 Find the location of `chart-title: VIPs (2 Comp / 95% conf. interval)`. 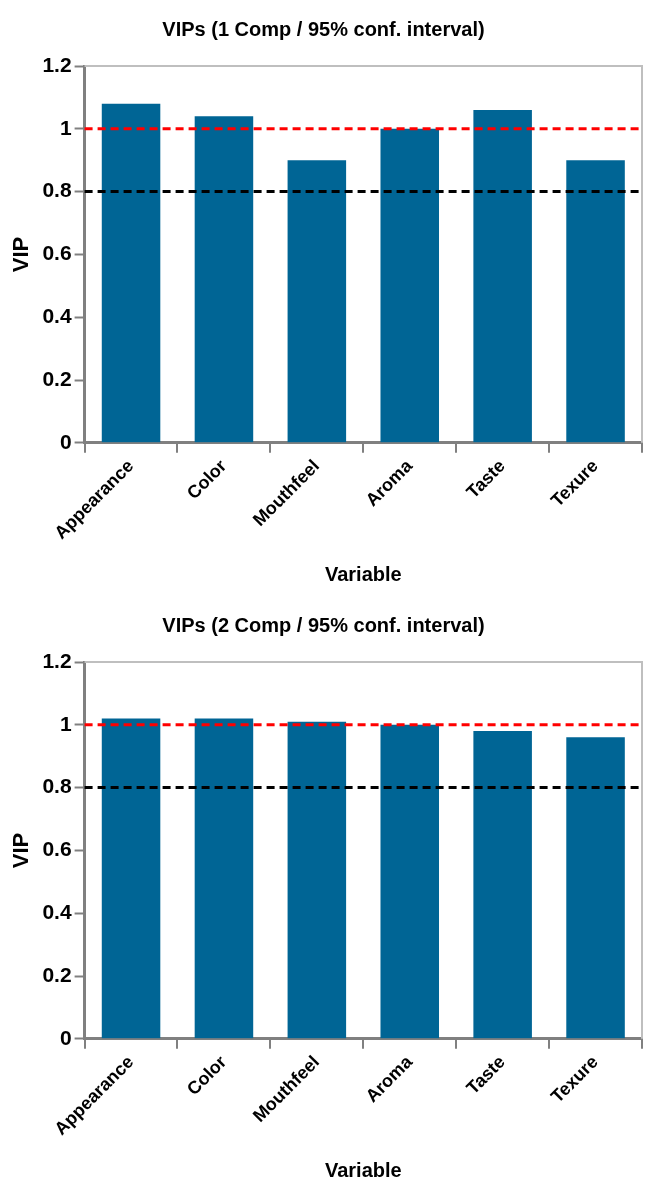

chart-title: VIPs (2 Comp / 95% conf. interval) is located at coordinates (323, 624).